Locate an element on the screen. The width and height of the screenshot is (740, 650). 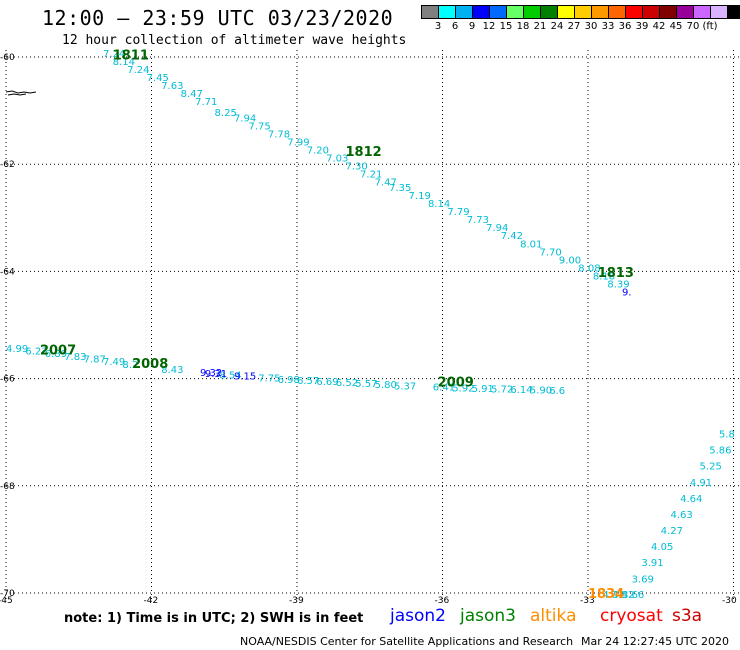
wave-height-label: 6.69 is located at coordinates (327, 382).